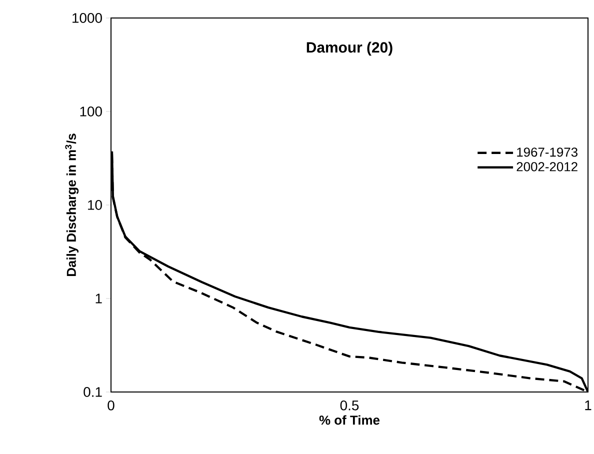 The width and height of the screenshot is (594, 454). I want to click on legend-label: 1967-1973, so click(547, 152).